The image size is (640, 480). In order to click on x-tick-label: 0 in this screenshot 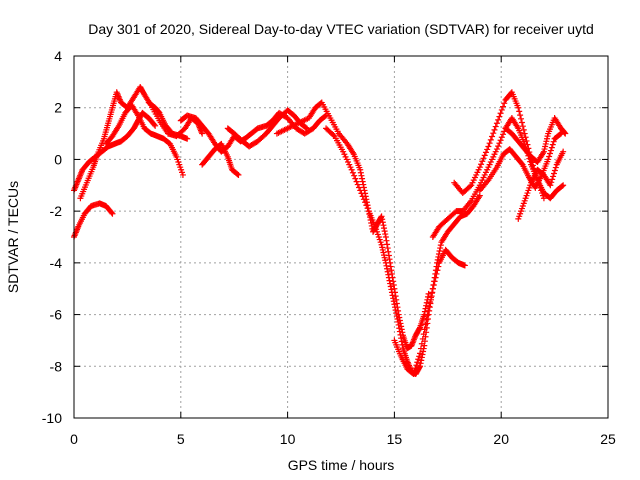, I will do `click(74, 439)`.